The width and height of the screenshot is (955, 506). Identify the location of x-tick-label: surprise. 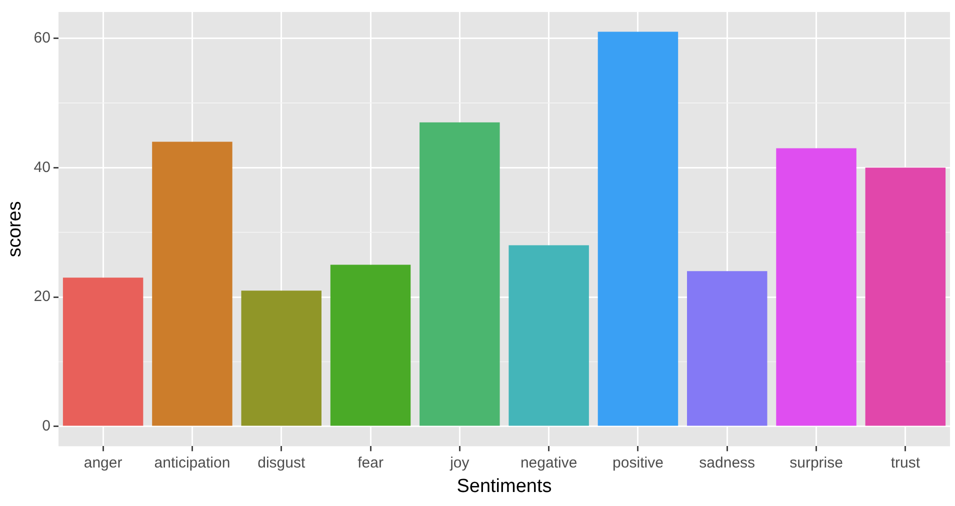
(816, 463).